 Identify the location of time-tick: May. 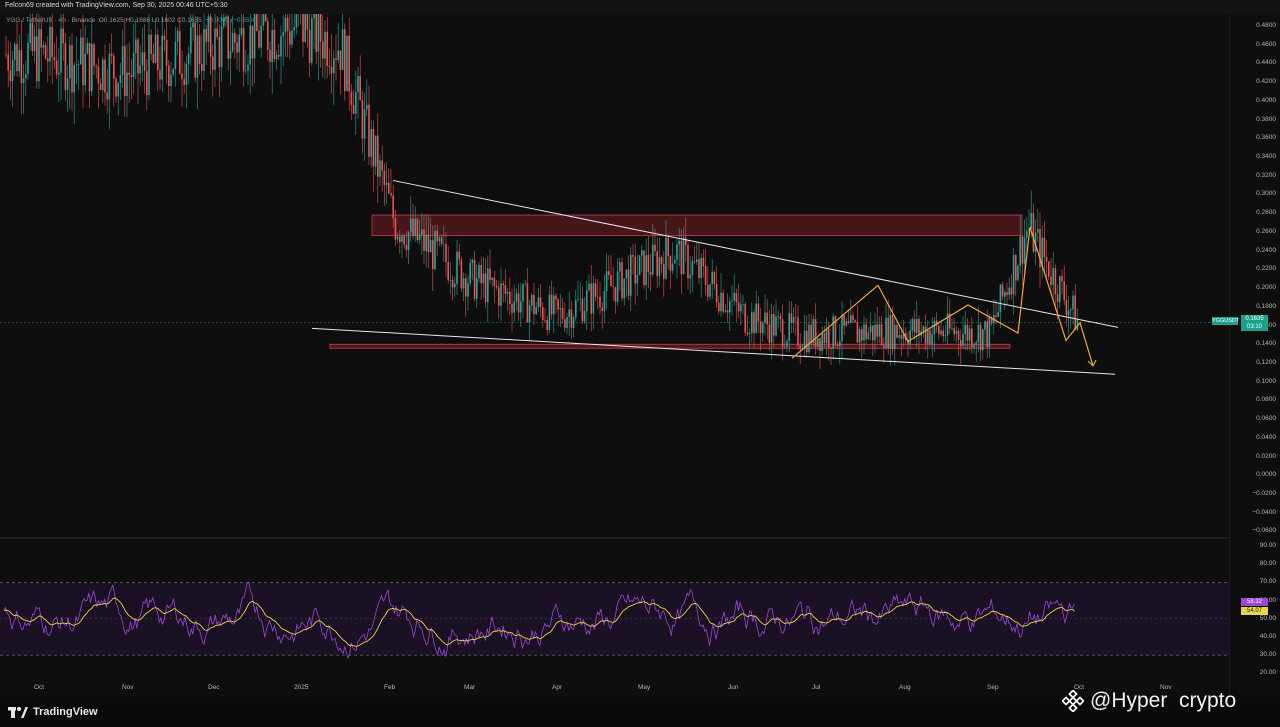
(644, 687).